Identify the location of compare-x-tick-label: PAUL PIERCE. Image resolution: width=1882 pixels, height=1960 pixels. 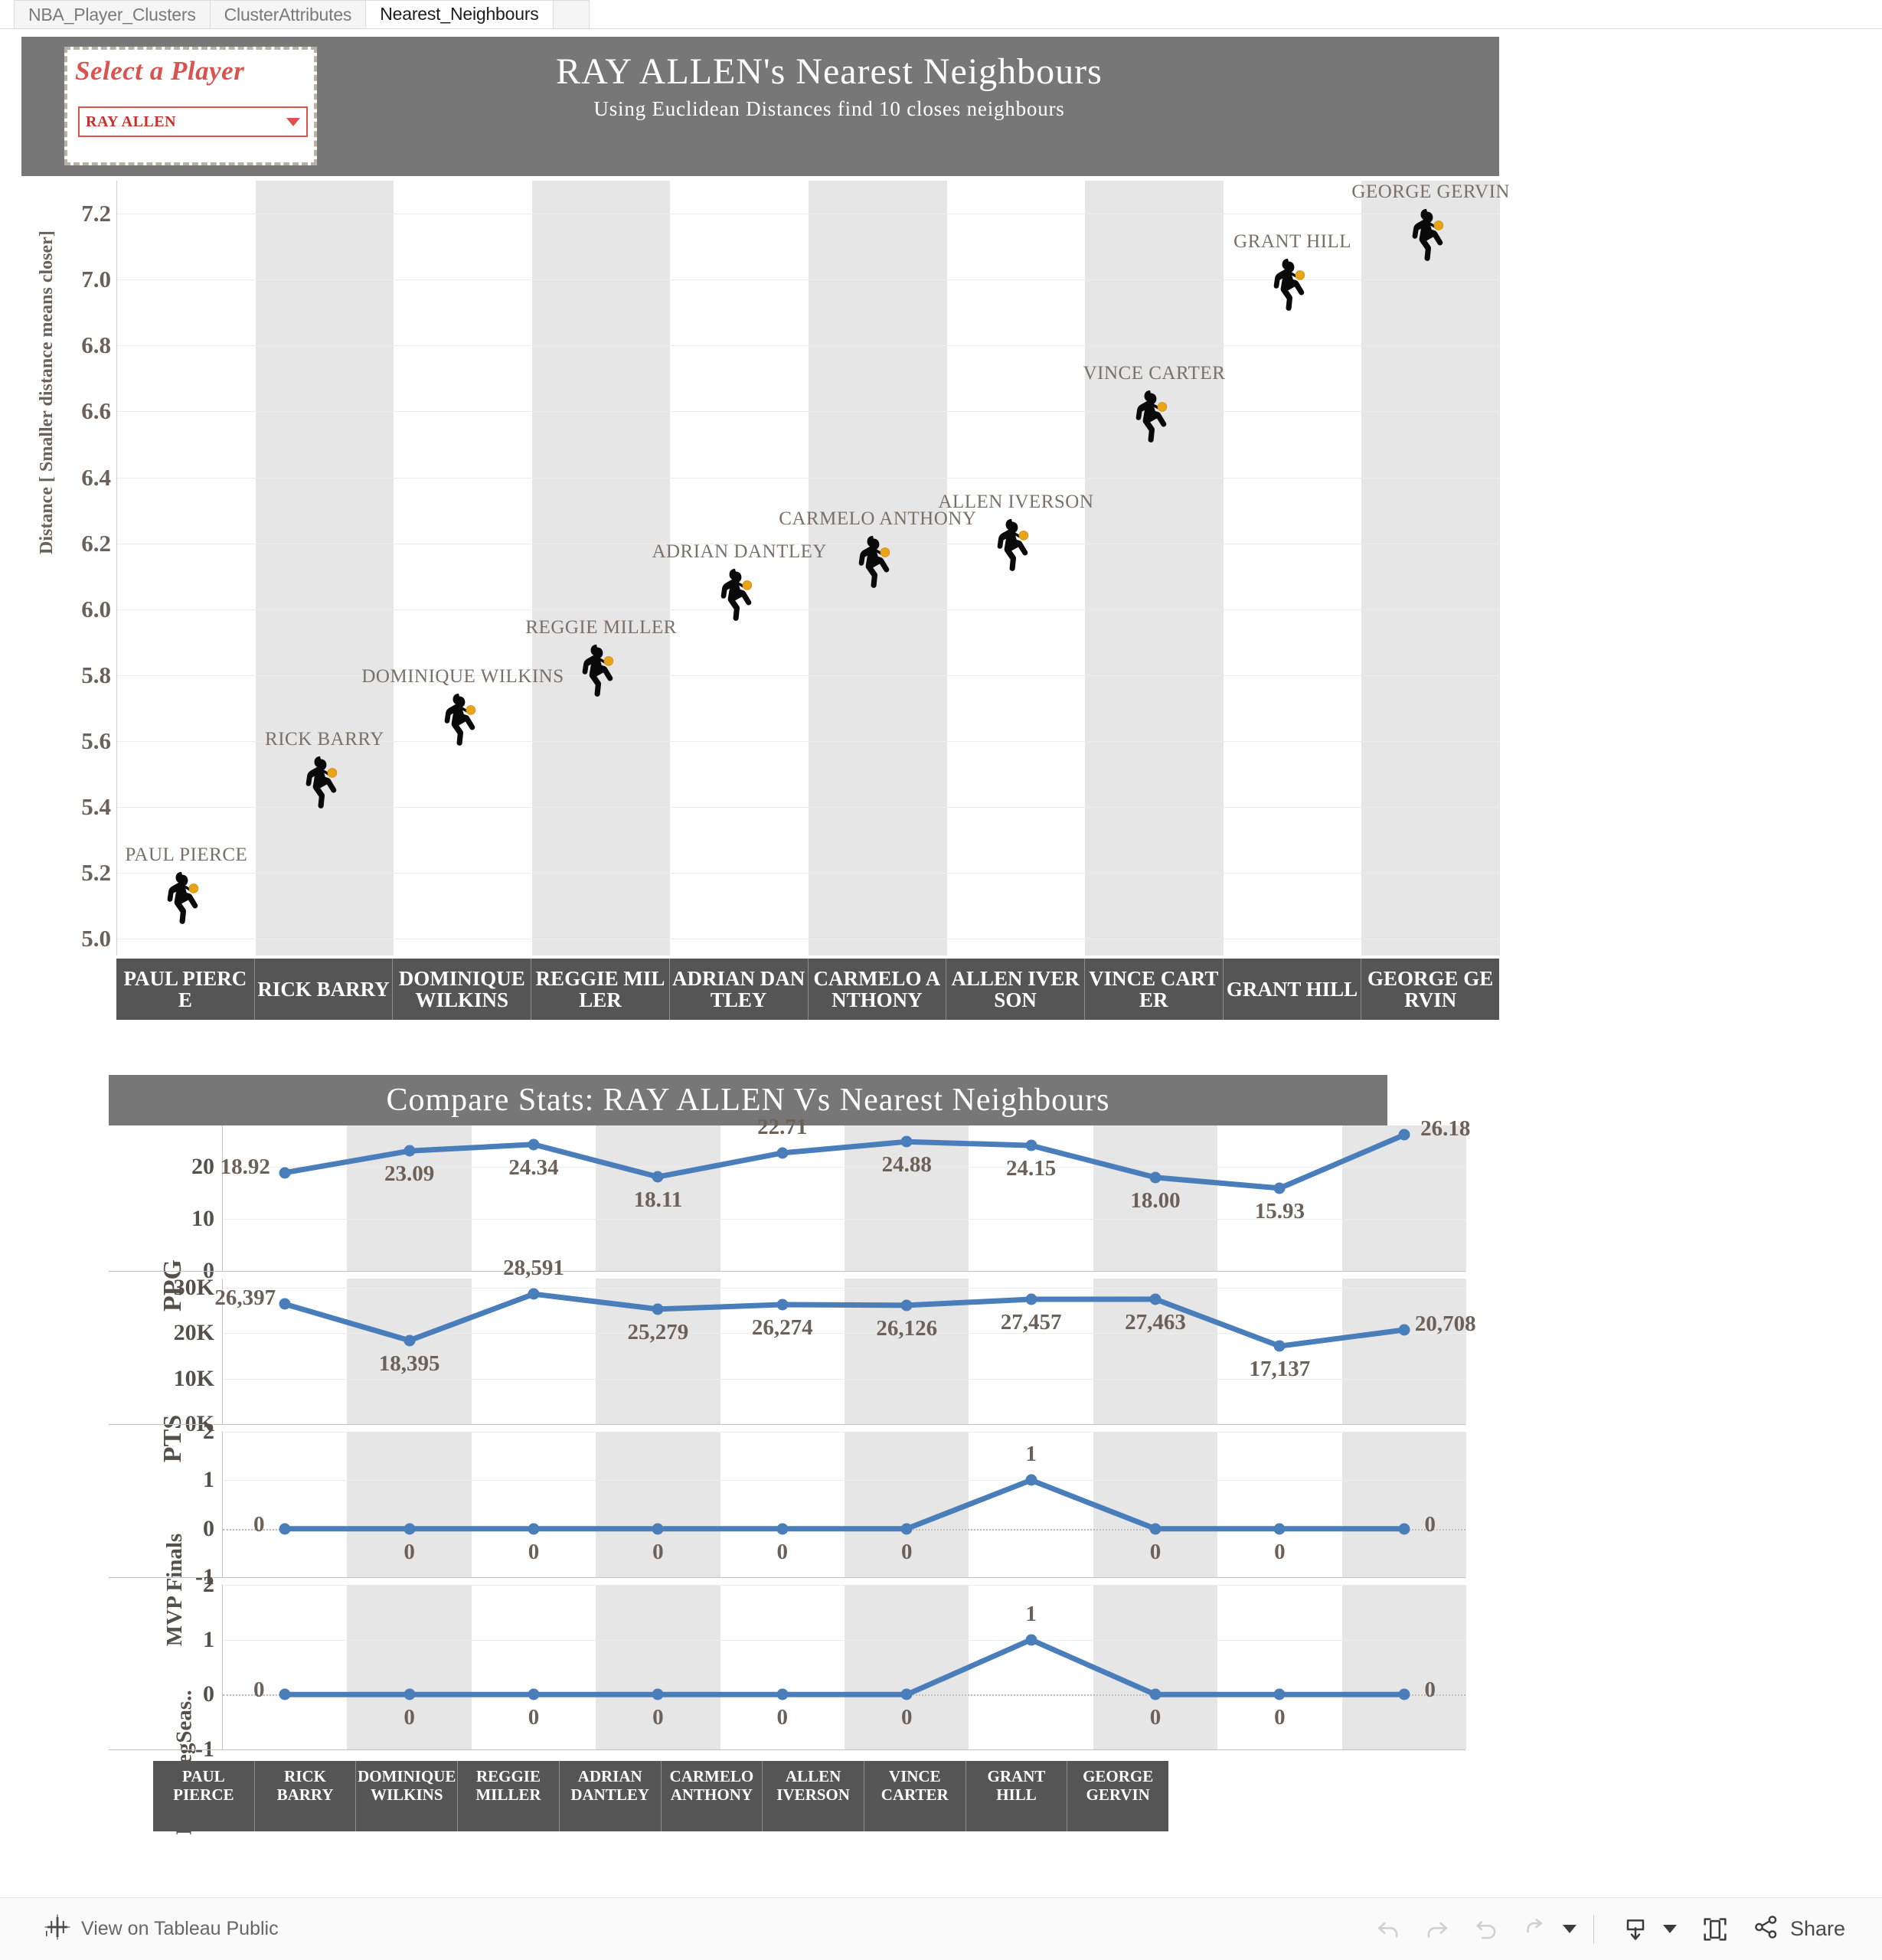
(203, 1786).